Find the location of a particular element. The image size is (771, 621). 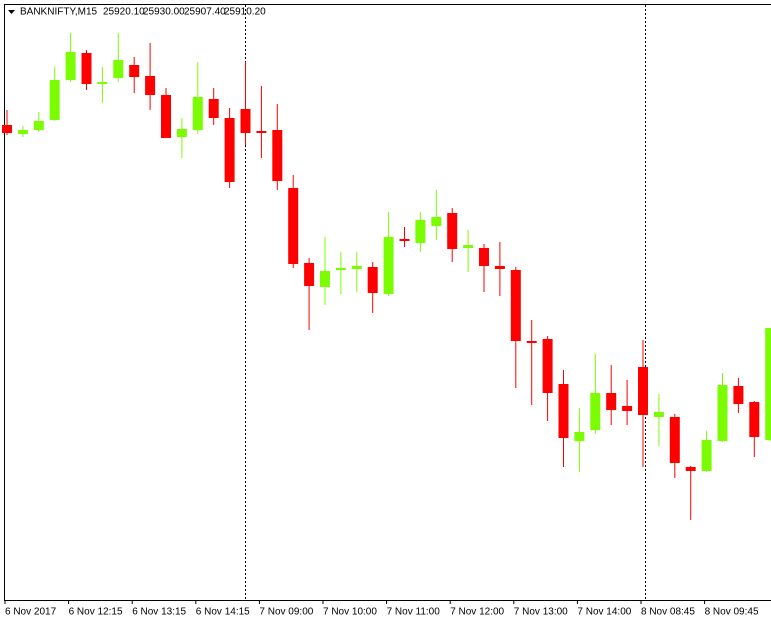

header-close: 25910.20 is located at coordinates (245, 12).